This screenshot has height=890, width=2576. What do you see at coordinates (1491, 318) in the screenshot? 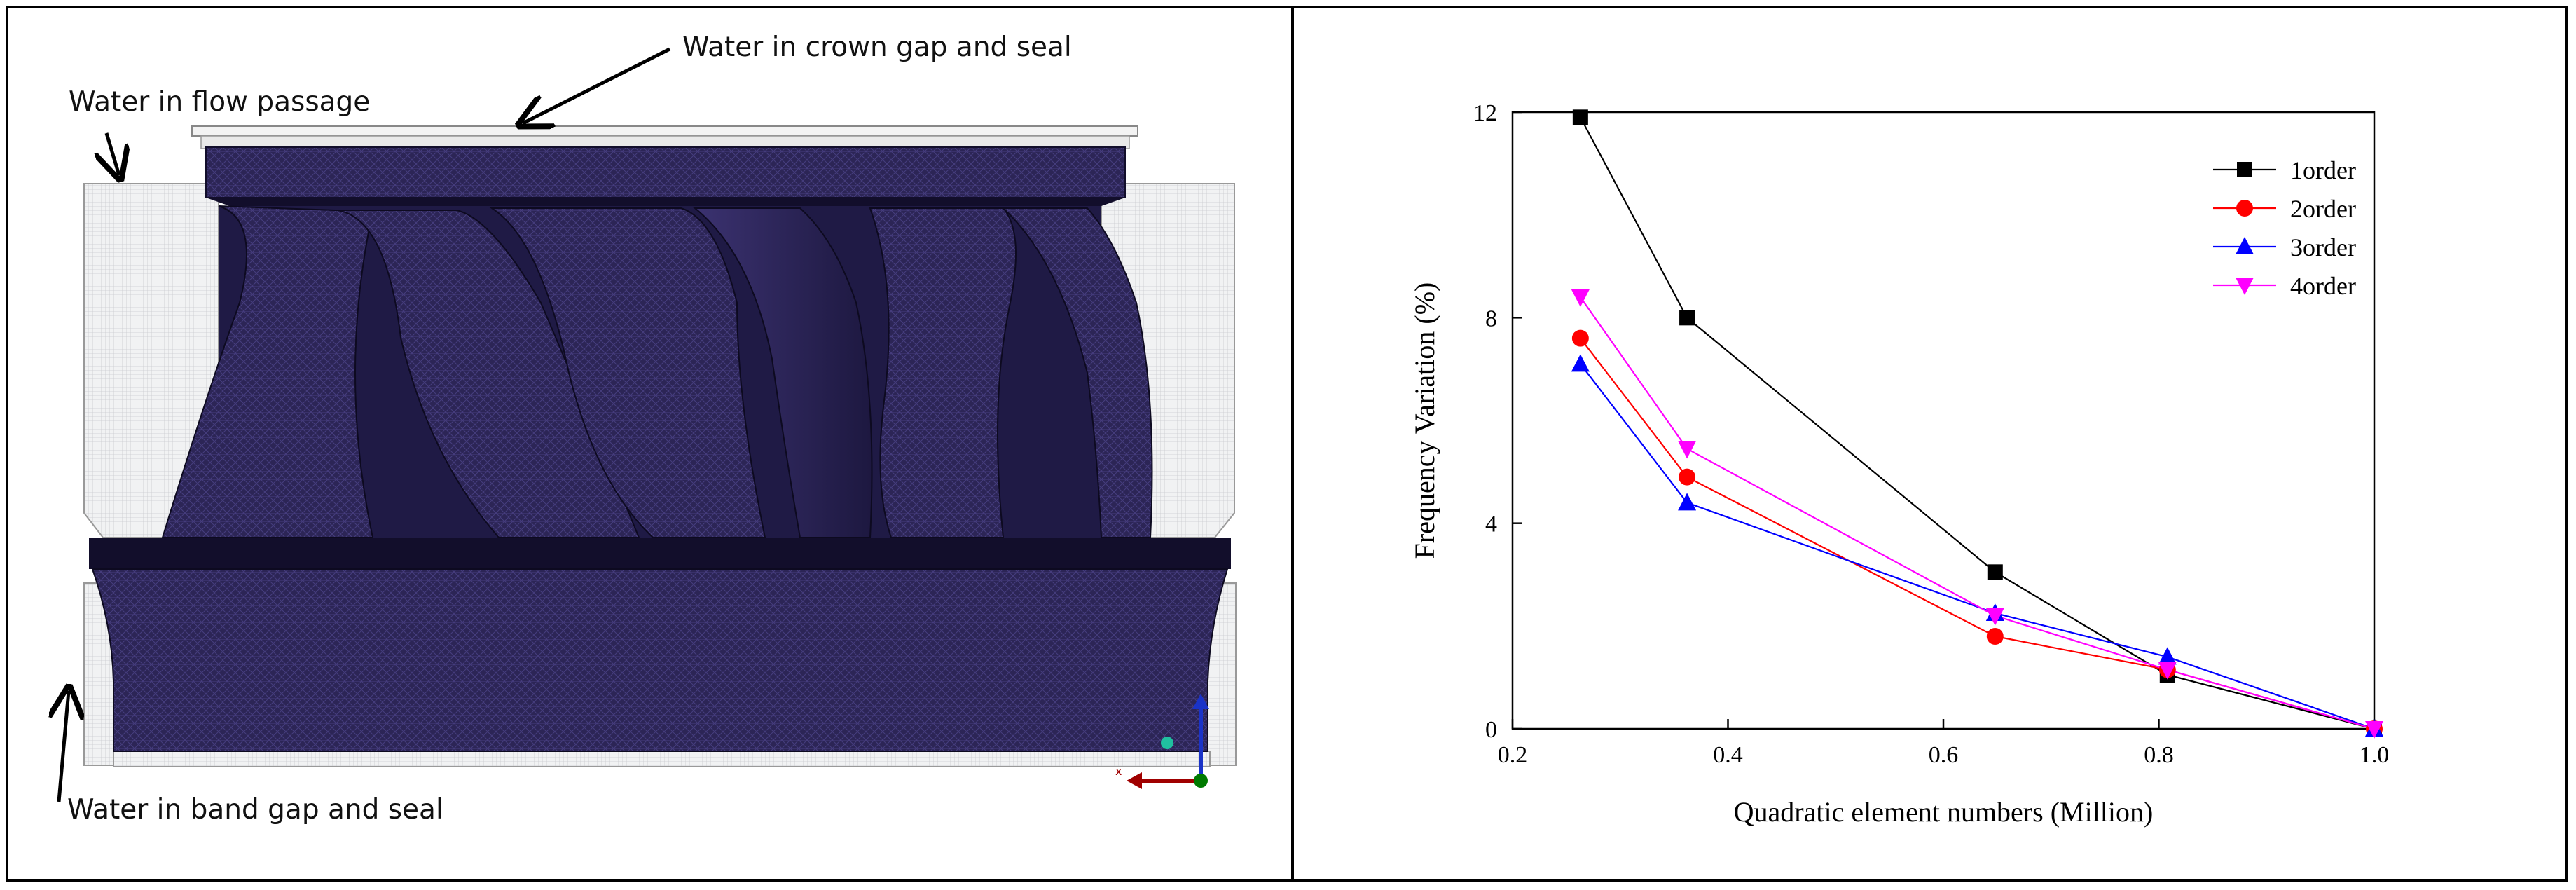
I see `y-tick-label: 8` at bounding box center [1491, 318].